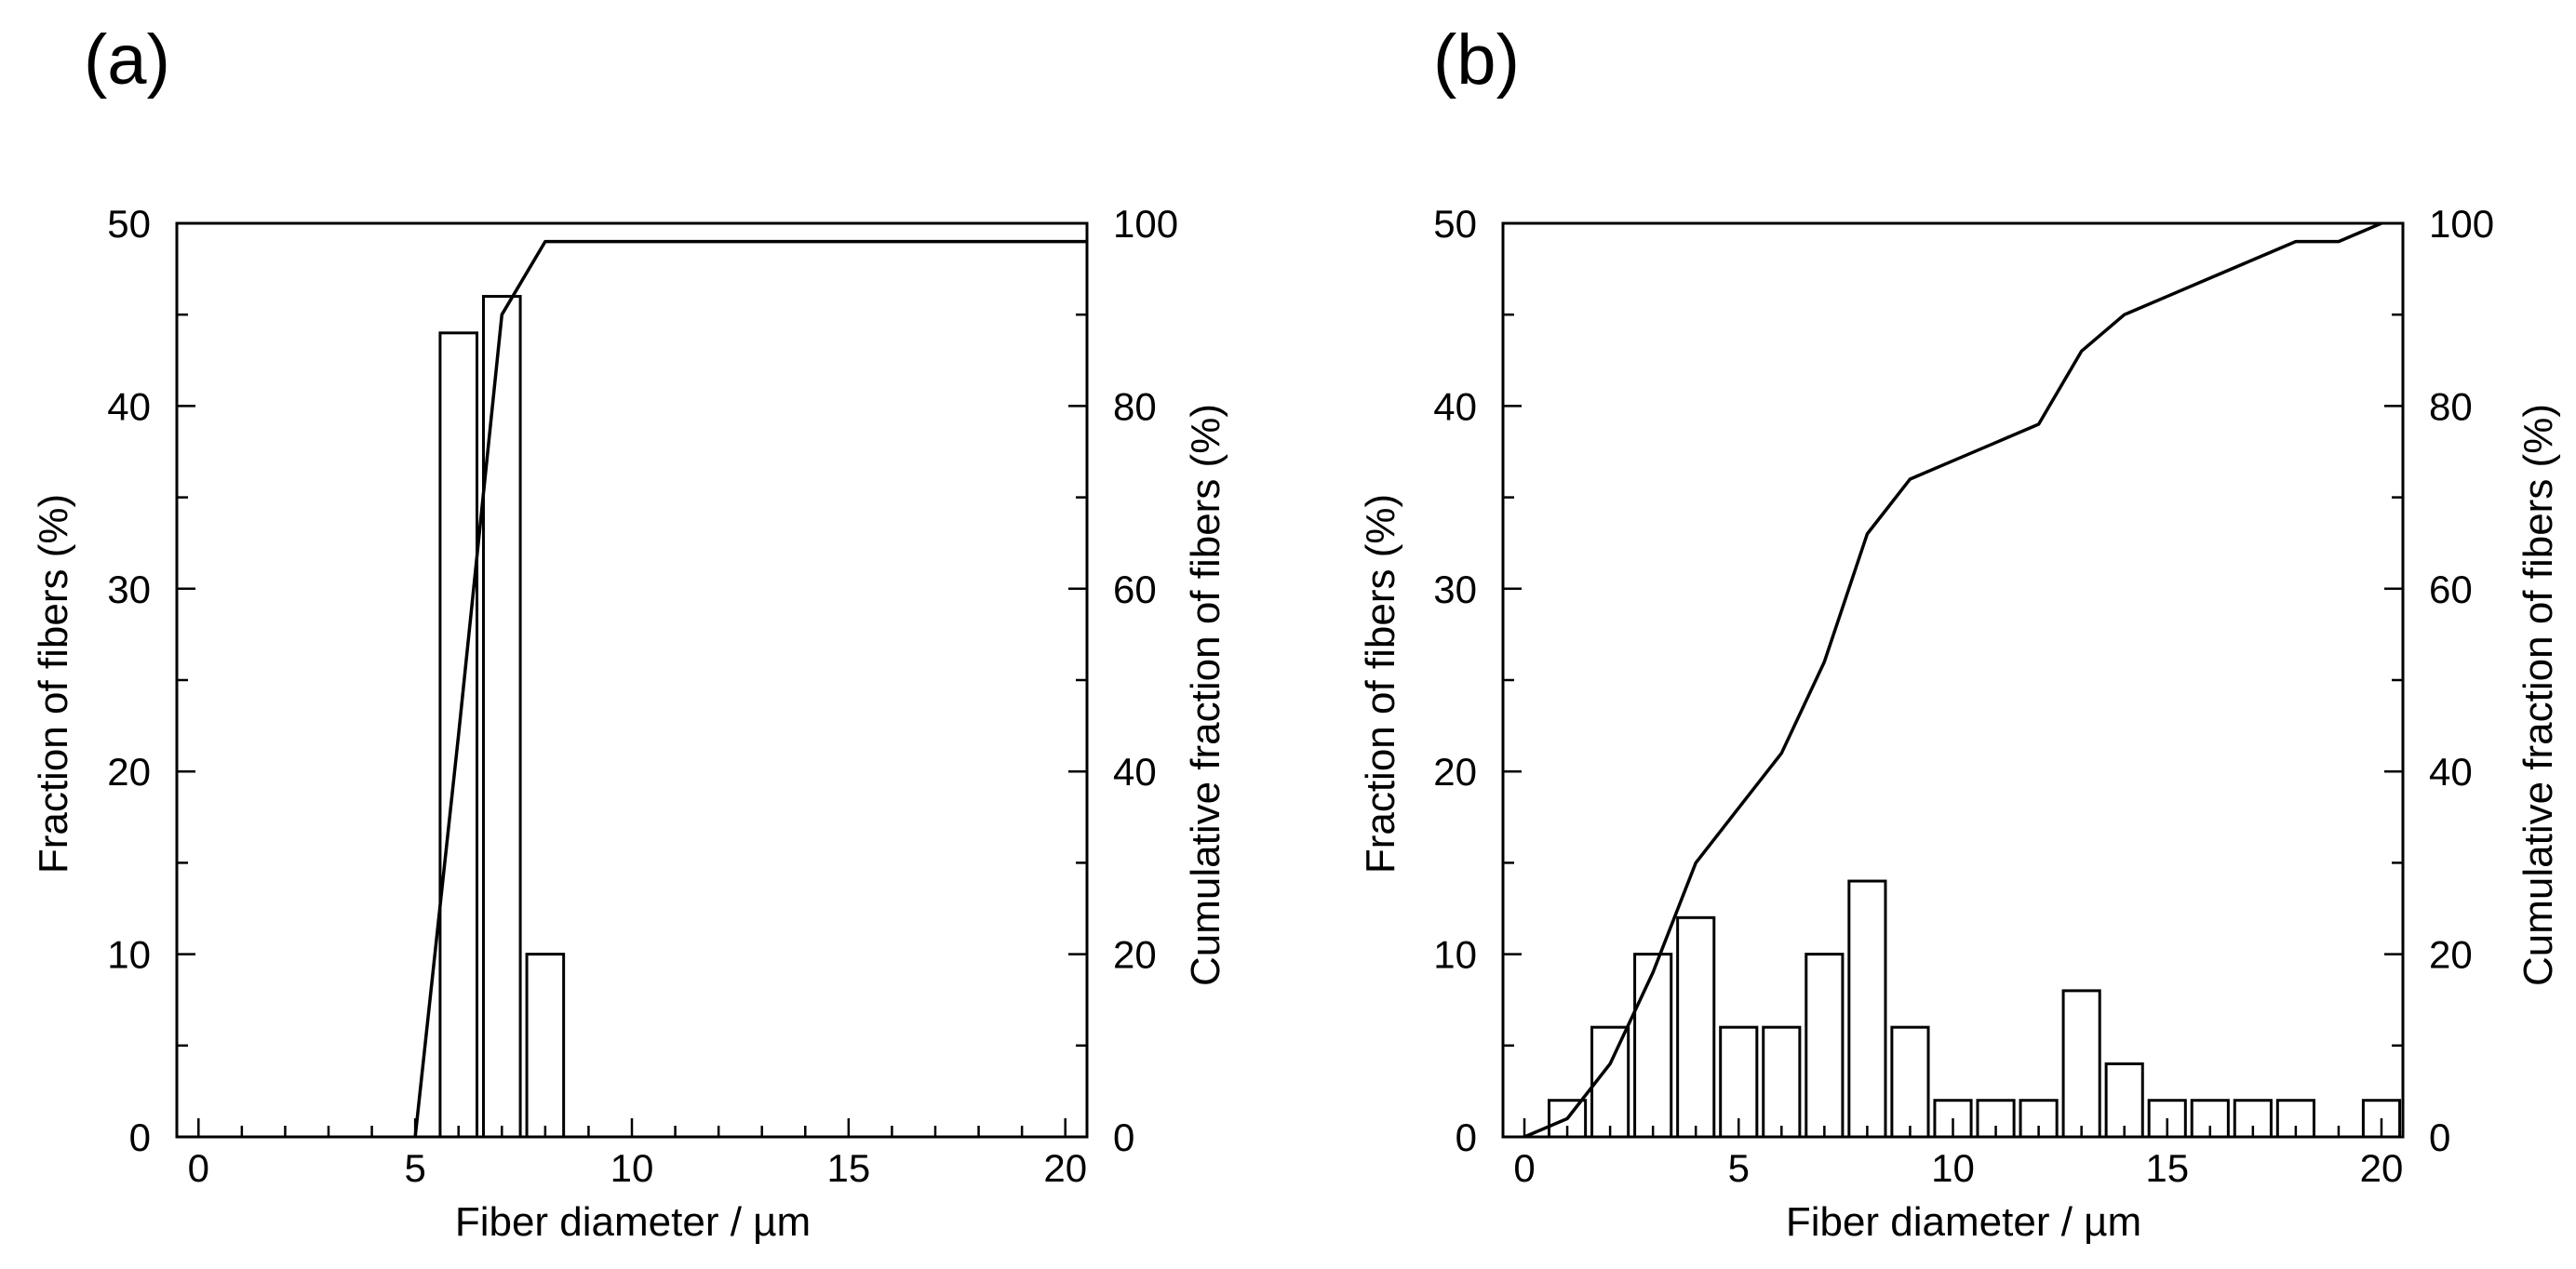 The width and height of the screenshot is (2576, 1269). What do you see at coordinates (2167, 1168) in the screenshot?
I see `x-tick-label-b-15: 15` at bounding box center [2167, 1168].